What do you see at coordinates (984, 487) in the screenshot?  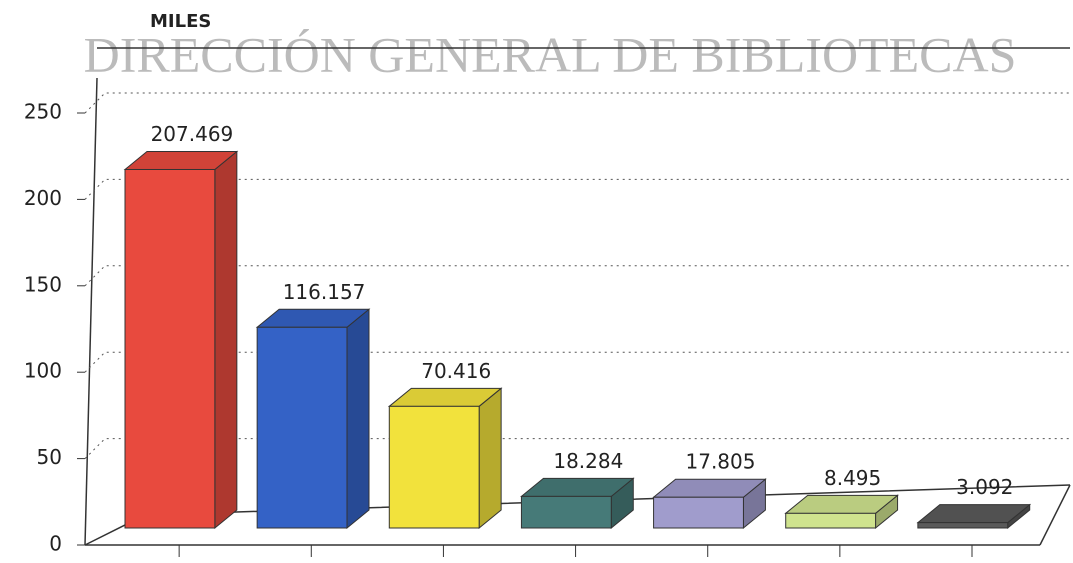 I see `value-label: 3.092` at bounding box center [984, 487].